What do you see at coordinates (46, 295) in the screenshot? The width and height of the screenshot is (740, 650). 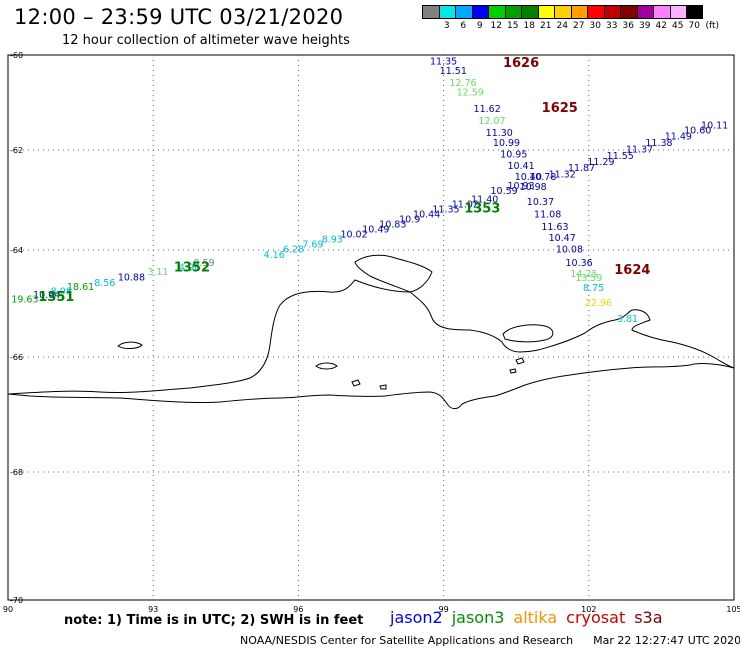 I see `swh-value-label: 10.64` at bounding box center [46, 295].